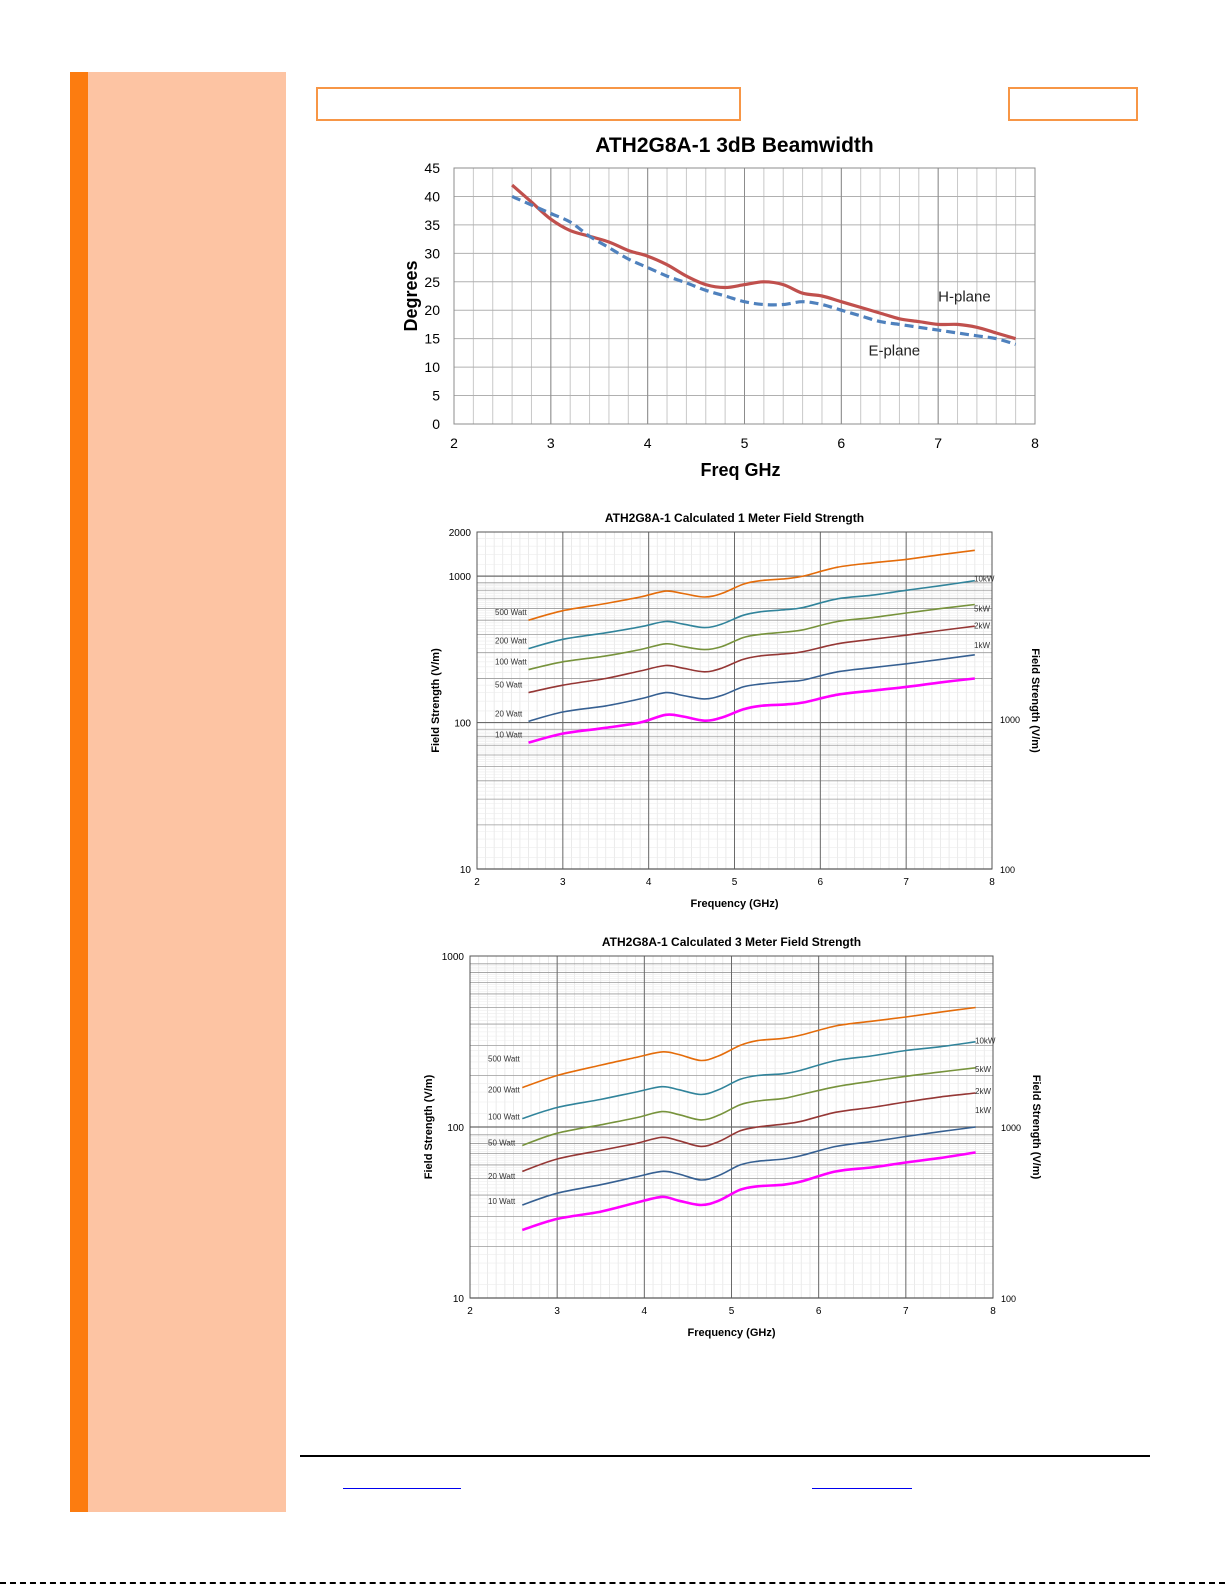 This screenshot has width=1225, height=1586. I want to click on chart-title: ATH2G8A-1 3dB Beamwidth, so click(734, 145).